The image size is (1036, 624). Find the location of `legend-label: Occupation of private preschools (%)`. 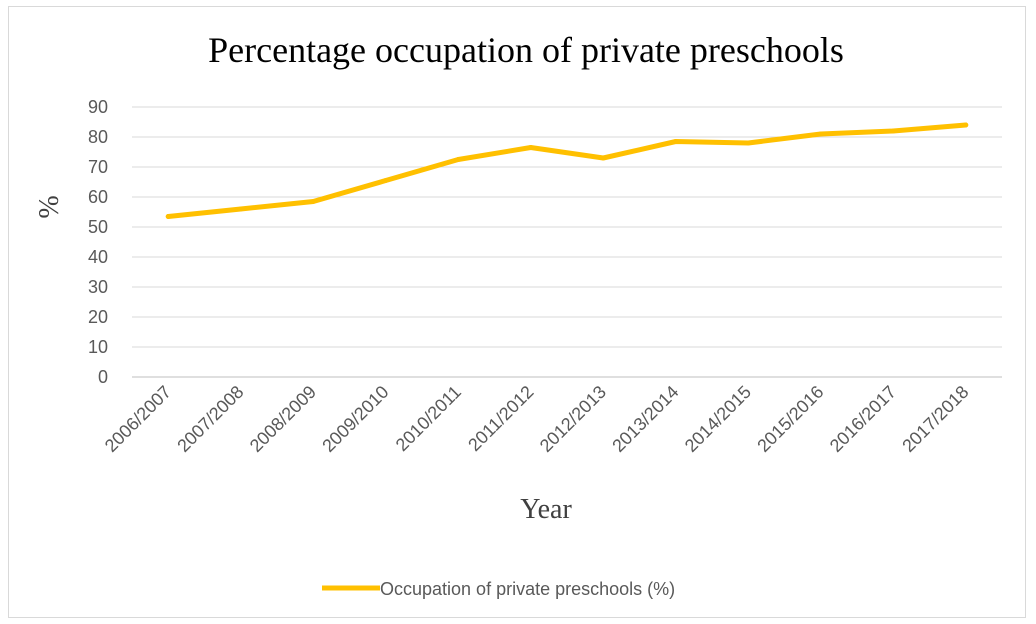

legend-label: Occupation of private preschools (%) is located at coordinates (527, 589).